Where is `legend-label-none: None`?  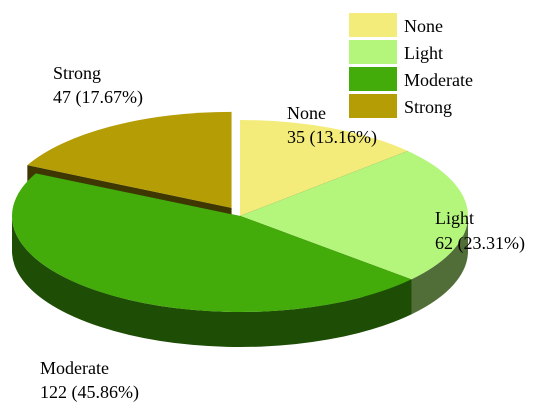
legend-label-none: None is located at coordinates (423, 26).